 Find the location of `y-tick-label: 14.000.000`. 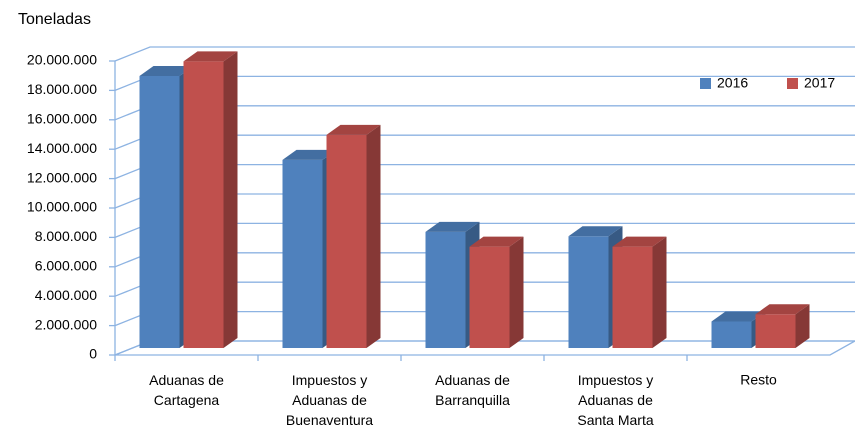

y-tick-label: 14.000.000 is located at coordinates (62, 148).